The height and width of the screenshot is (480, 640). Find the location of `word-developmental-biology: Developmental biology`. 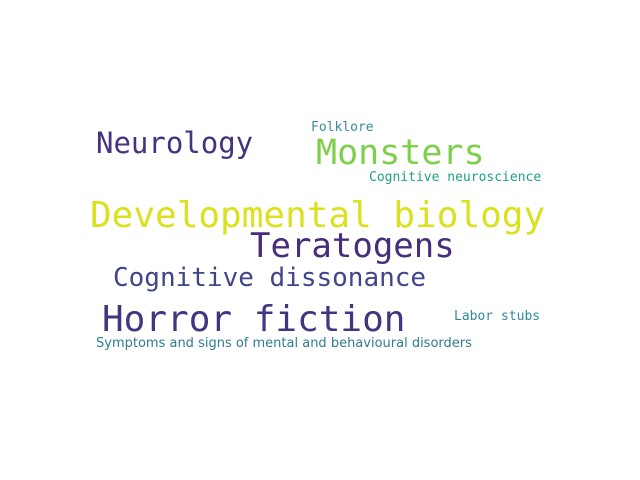

word-developmental-biology: Developmental biology is located at coordinates (318, 215).